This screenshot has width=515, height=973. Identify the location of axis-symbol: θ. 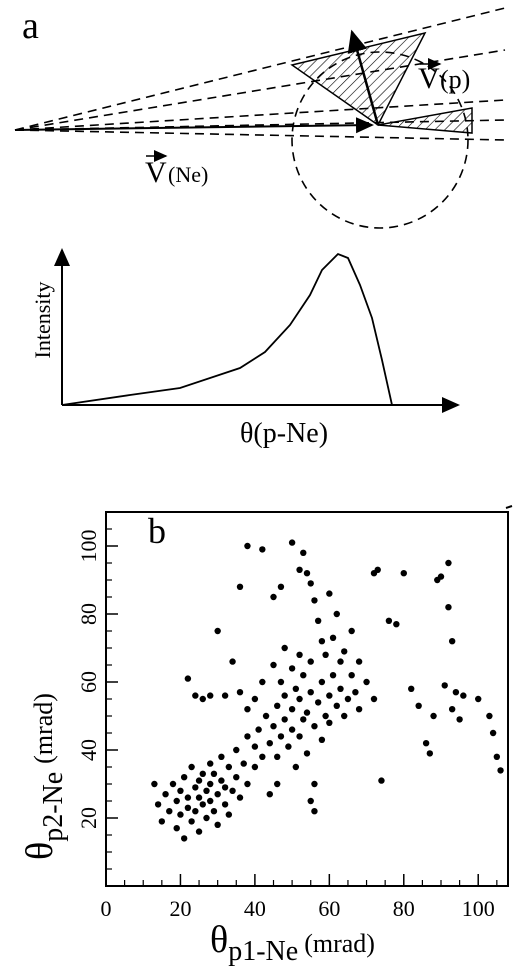
(40, 851).